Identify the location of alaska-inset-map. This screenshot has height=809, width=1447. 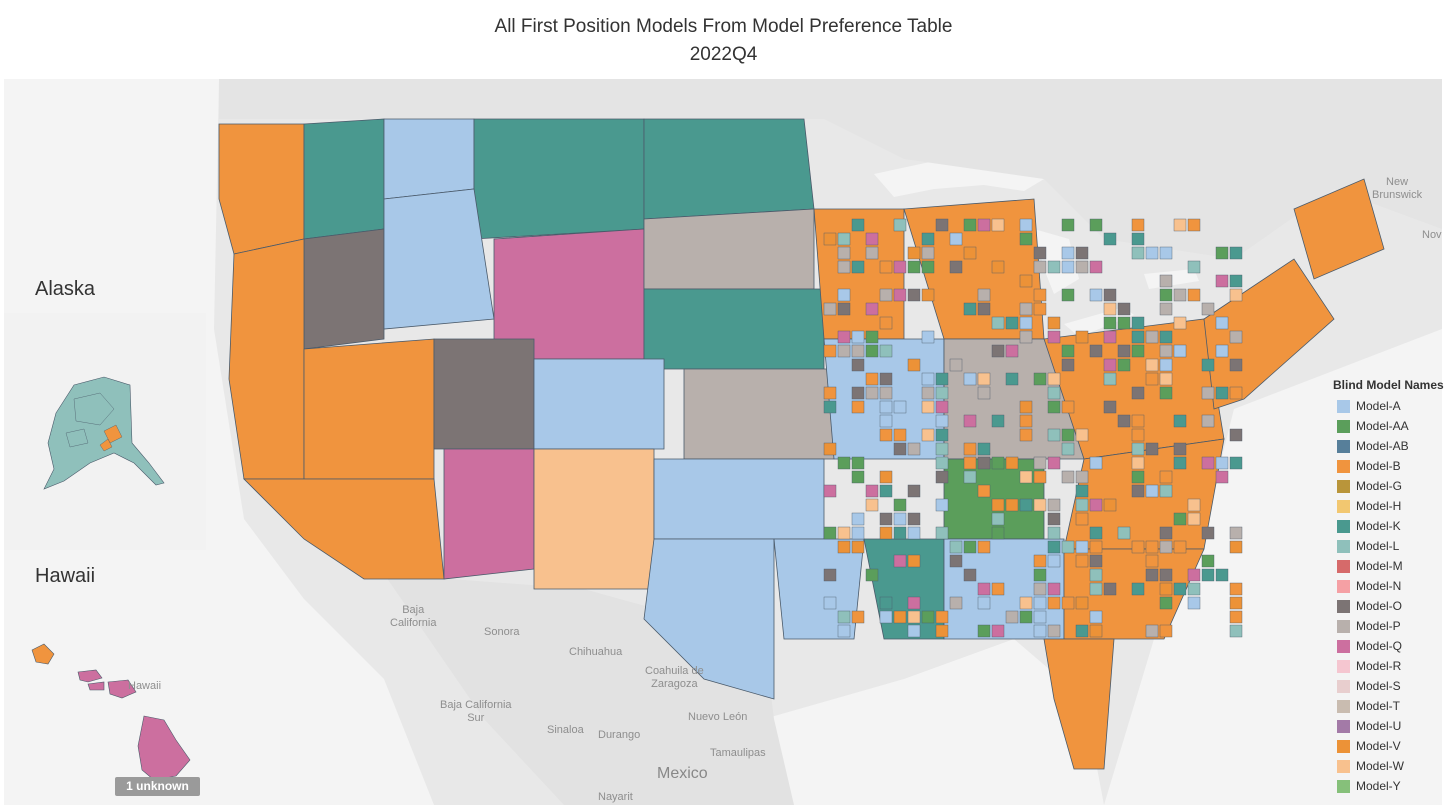
(105, 431).